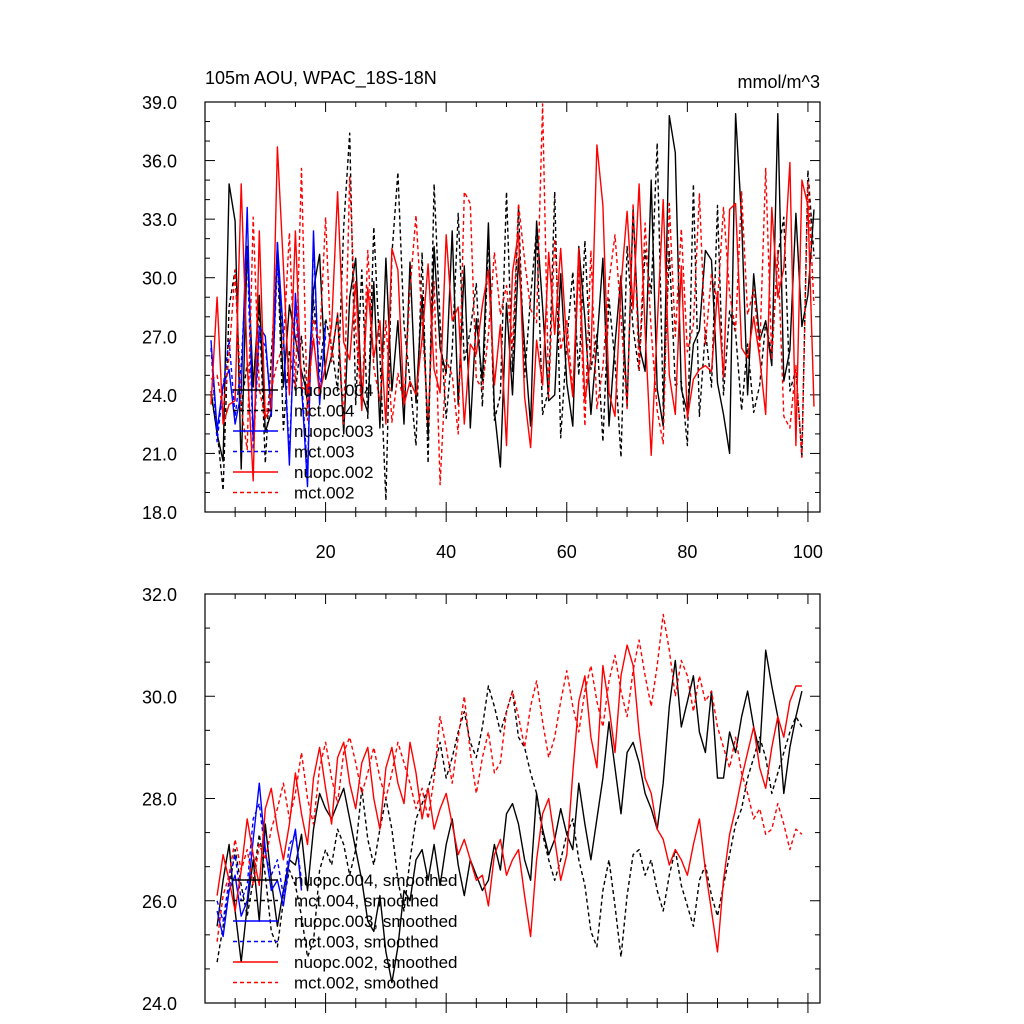 The height and width of the screenshot is (1024, 1024). Describe the element at coordinates (687, 552) in the screenshot. I see `x-tick-label: 80` at that location.